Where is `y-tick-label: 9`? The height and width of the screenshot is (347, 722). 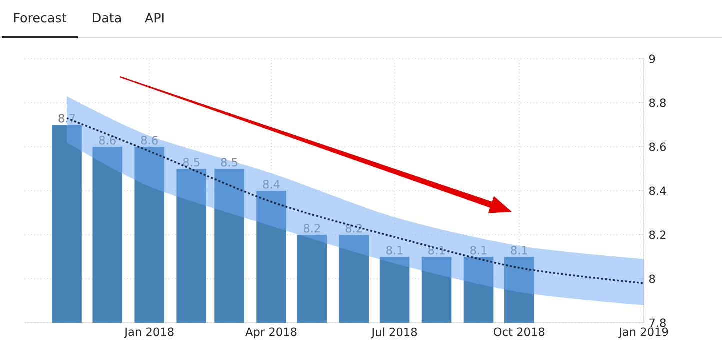
y-tick-label: 9 is located at coordinates (652, 59).